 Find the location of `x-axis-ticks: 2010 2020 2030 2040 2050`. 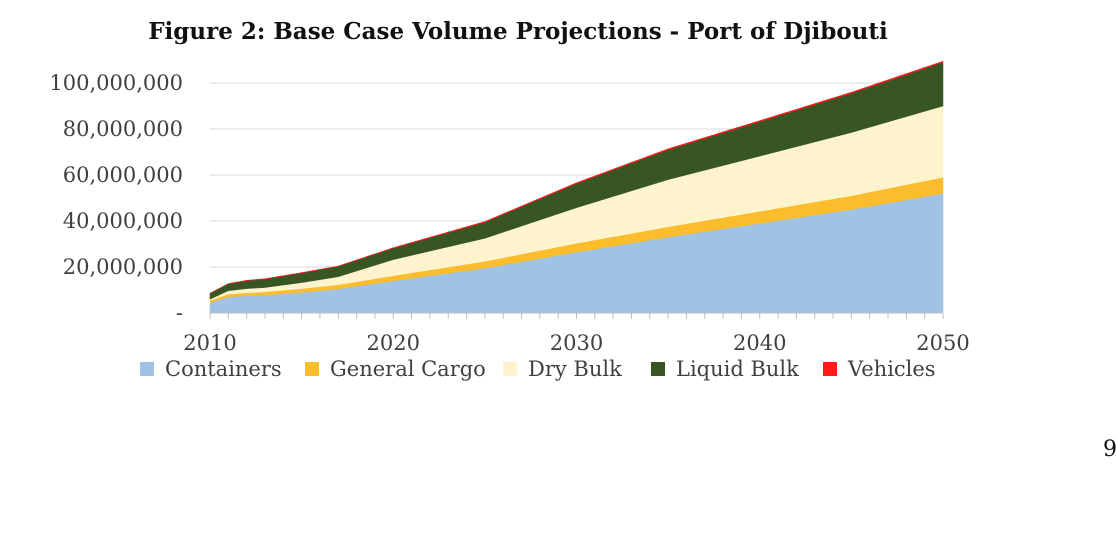

x-axis-ticks: 2010 2020 2030 2040 2050 is located at coordinates (576, 343).